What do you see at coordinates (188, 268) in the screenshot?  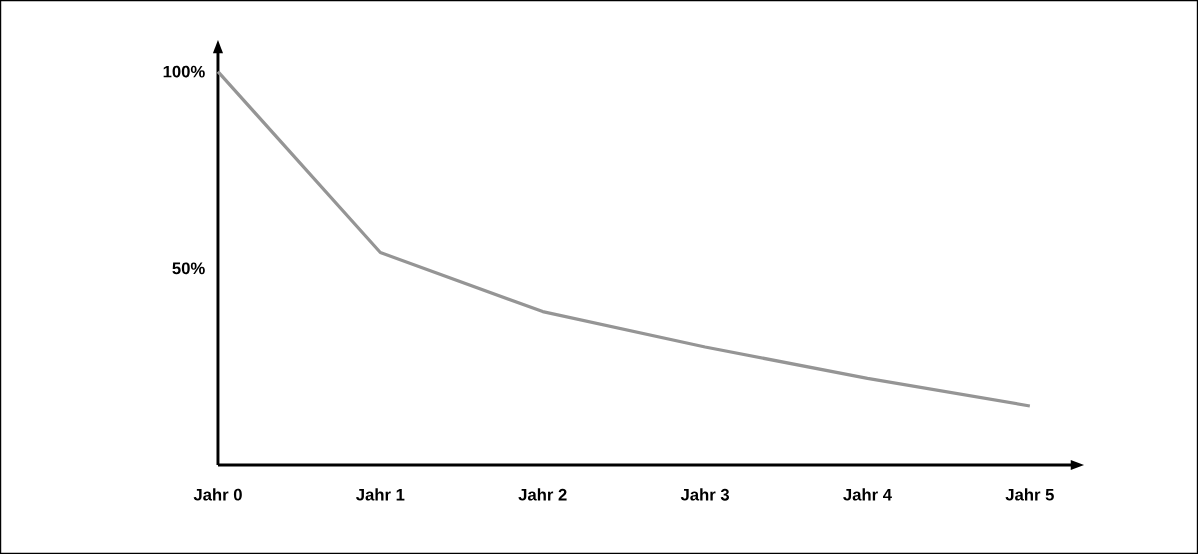 I see `y-tick-label: 50%` at bounding box center [188, 268].